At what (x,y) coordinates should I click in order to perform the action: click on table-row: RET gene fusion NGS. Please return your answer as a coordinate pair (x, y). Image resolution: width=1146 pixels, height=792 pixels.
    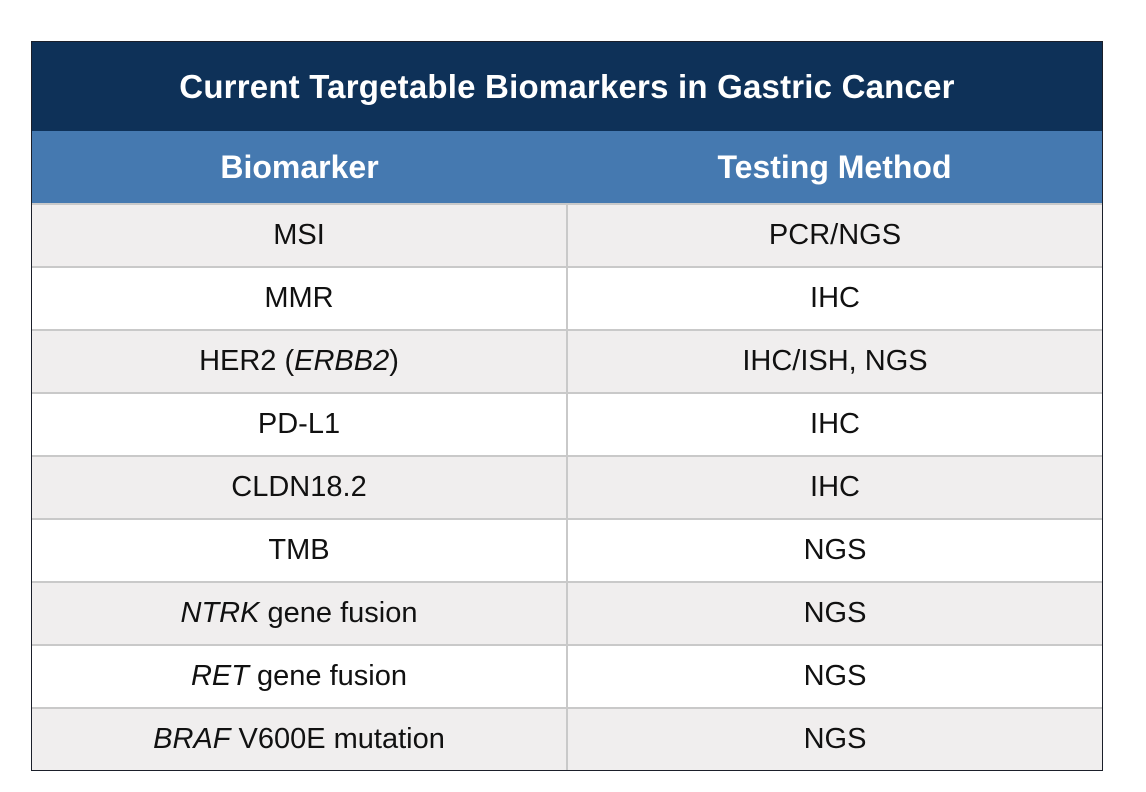
    Looking at the image, I should click on (567, 676).